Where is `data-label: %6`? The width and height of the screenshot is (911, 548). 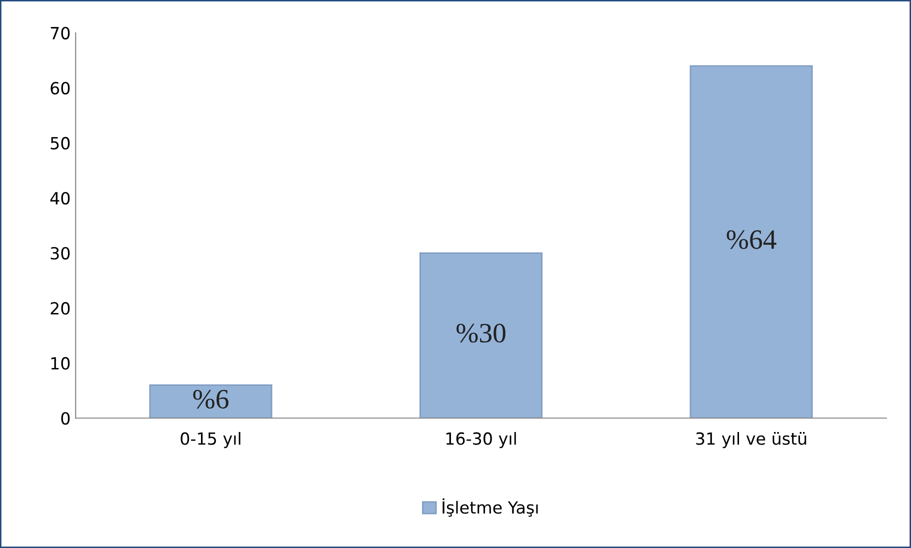
data-label: %6 is located at coordinates (210, 399).